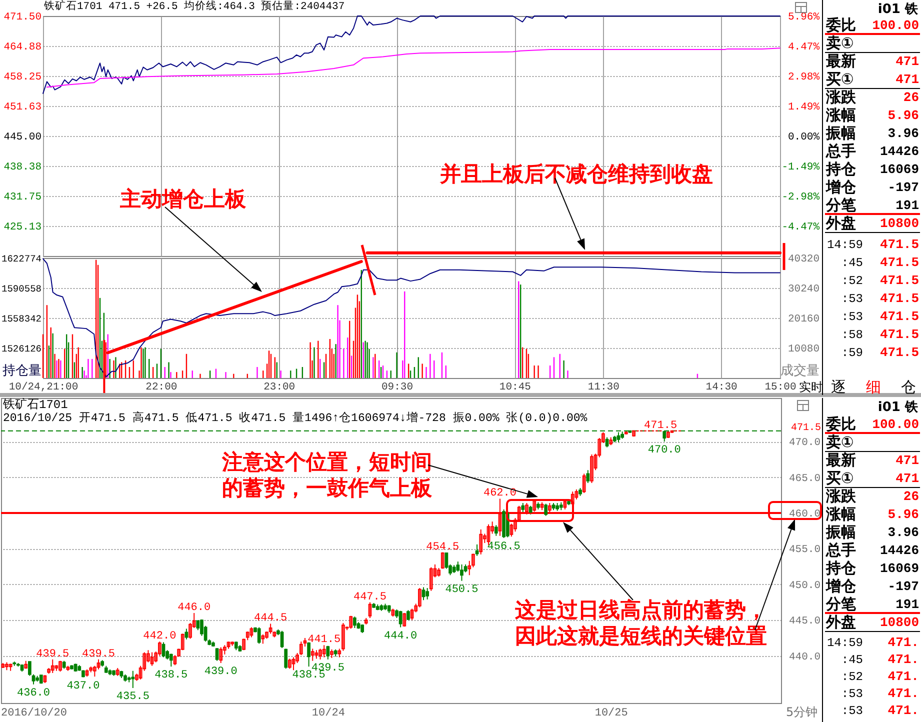 This screenshot has width=921, height=722. What do you see at coordinates (641, 623) in the screenshot?
I see `annotation: 这是过日线高点前的蓄势，因此这就是短线的关键位置` at bounding box center [641, 623].